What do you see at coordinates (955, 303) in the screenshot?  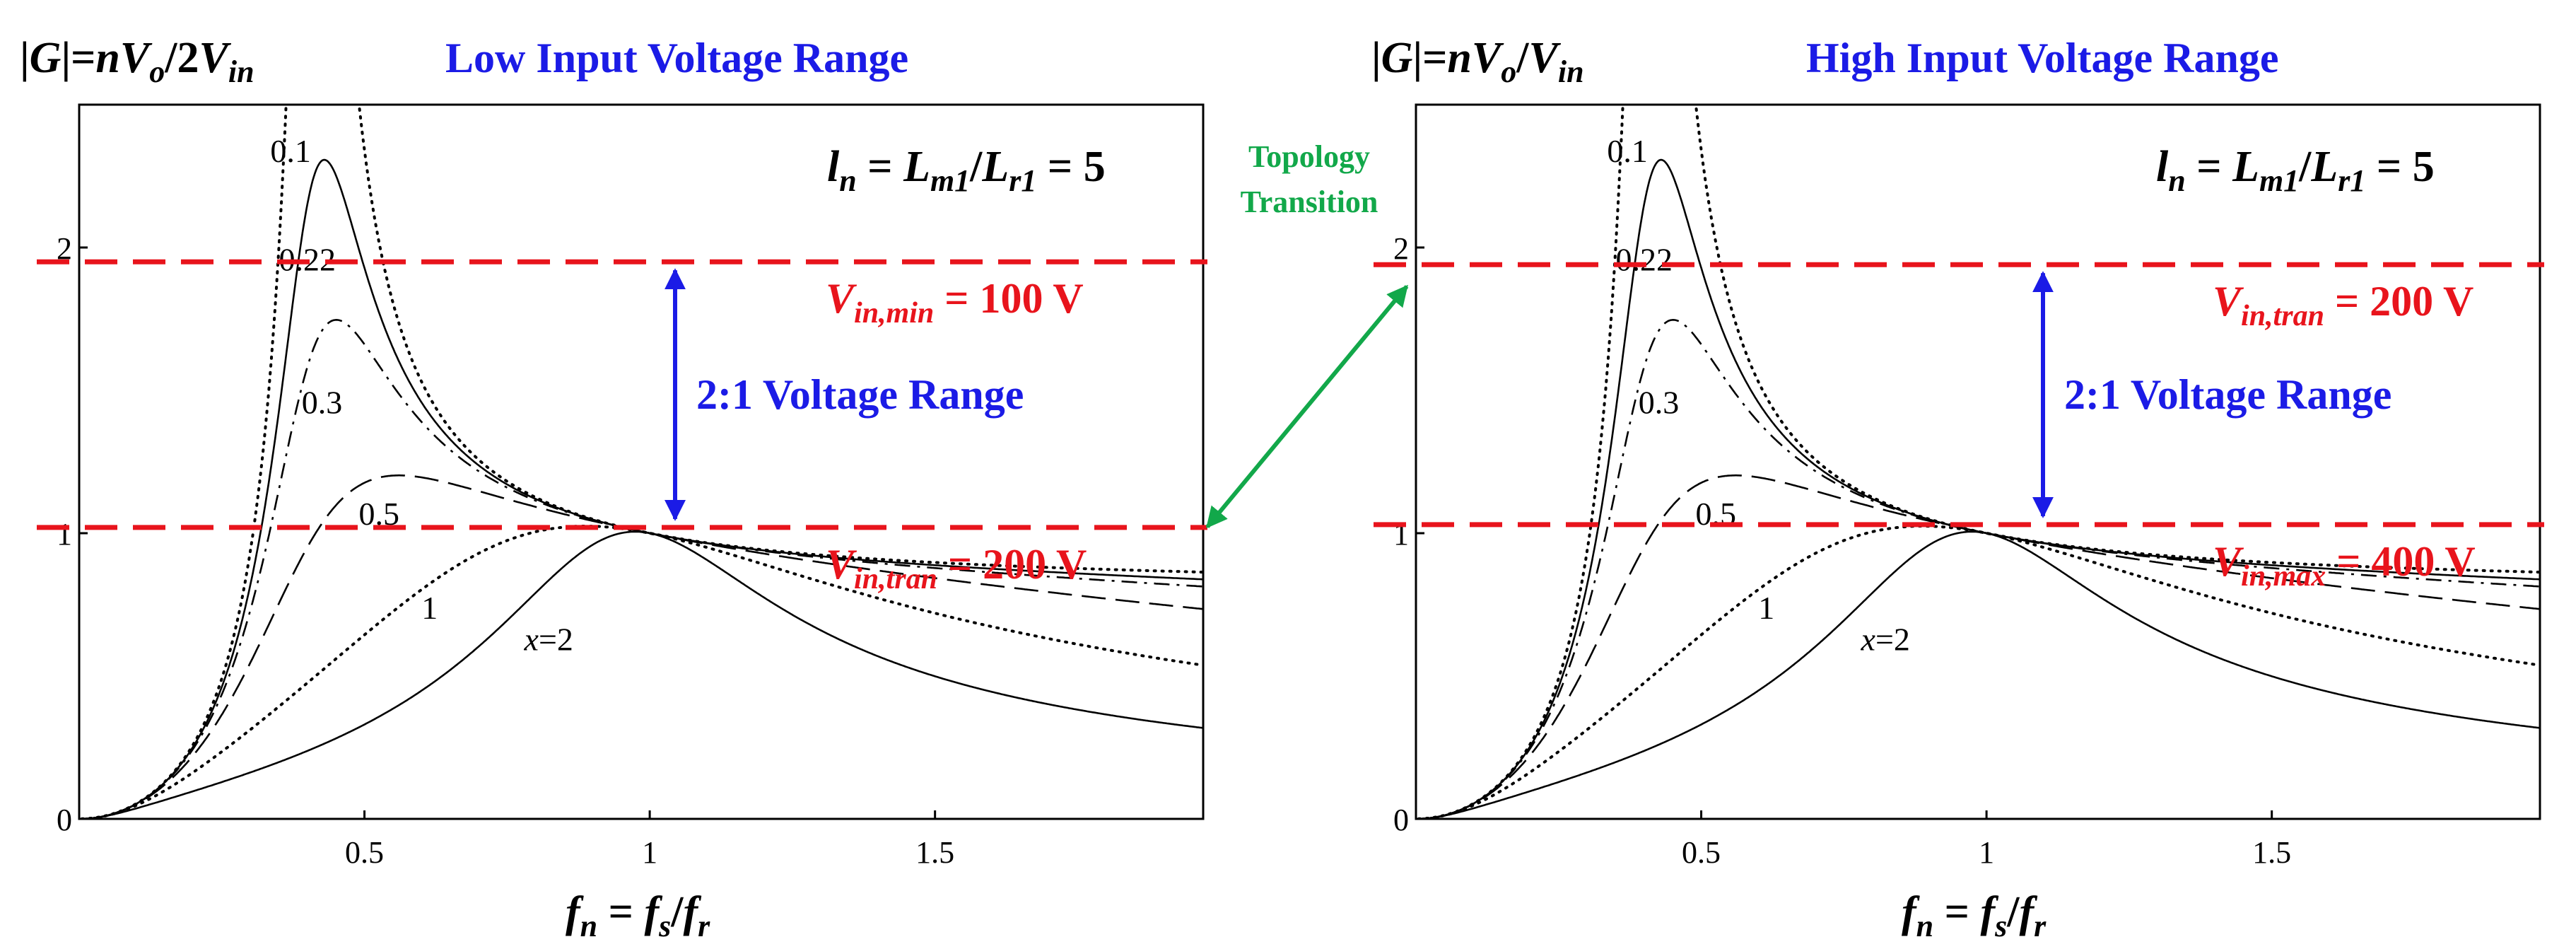 I see `voltage-label: Vin,min = 100 V` at bounding box center [955, 303].